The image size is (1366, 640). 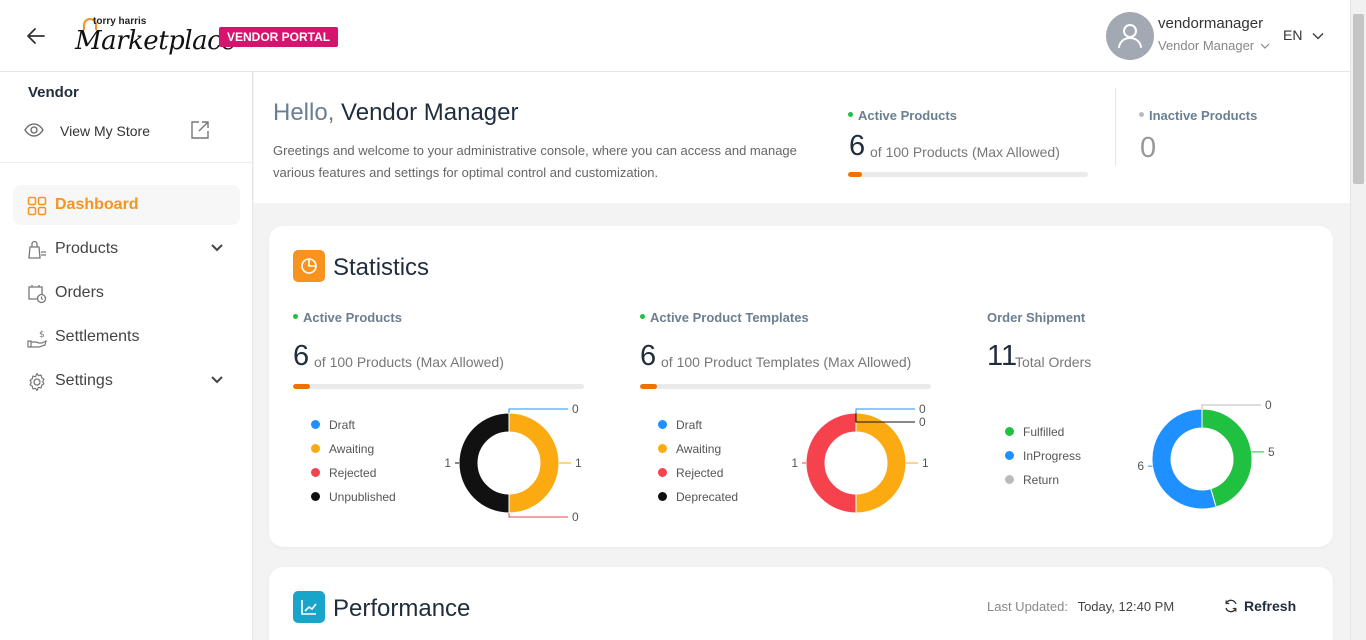 I want to click on performance-title: Performance, so click(x=402, y=608).